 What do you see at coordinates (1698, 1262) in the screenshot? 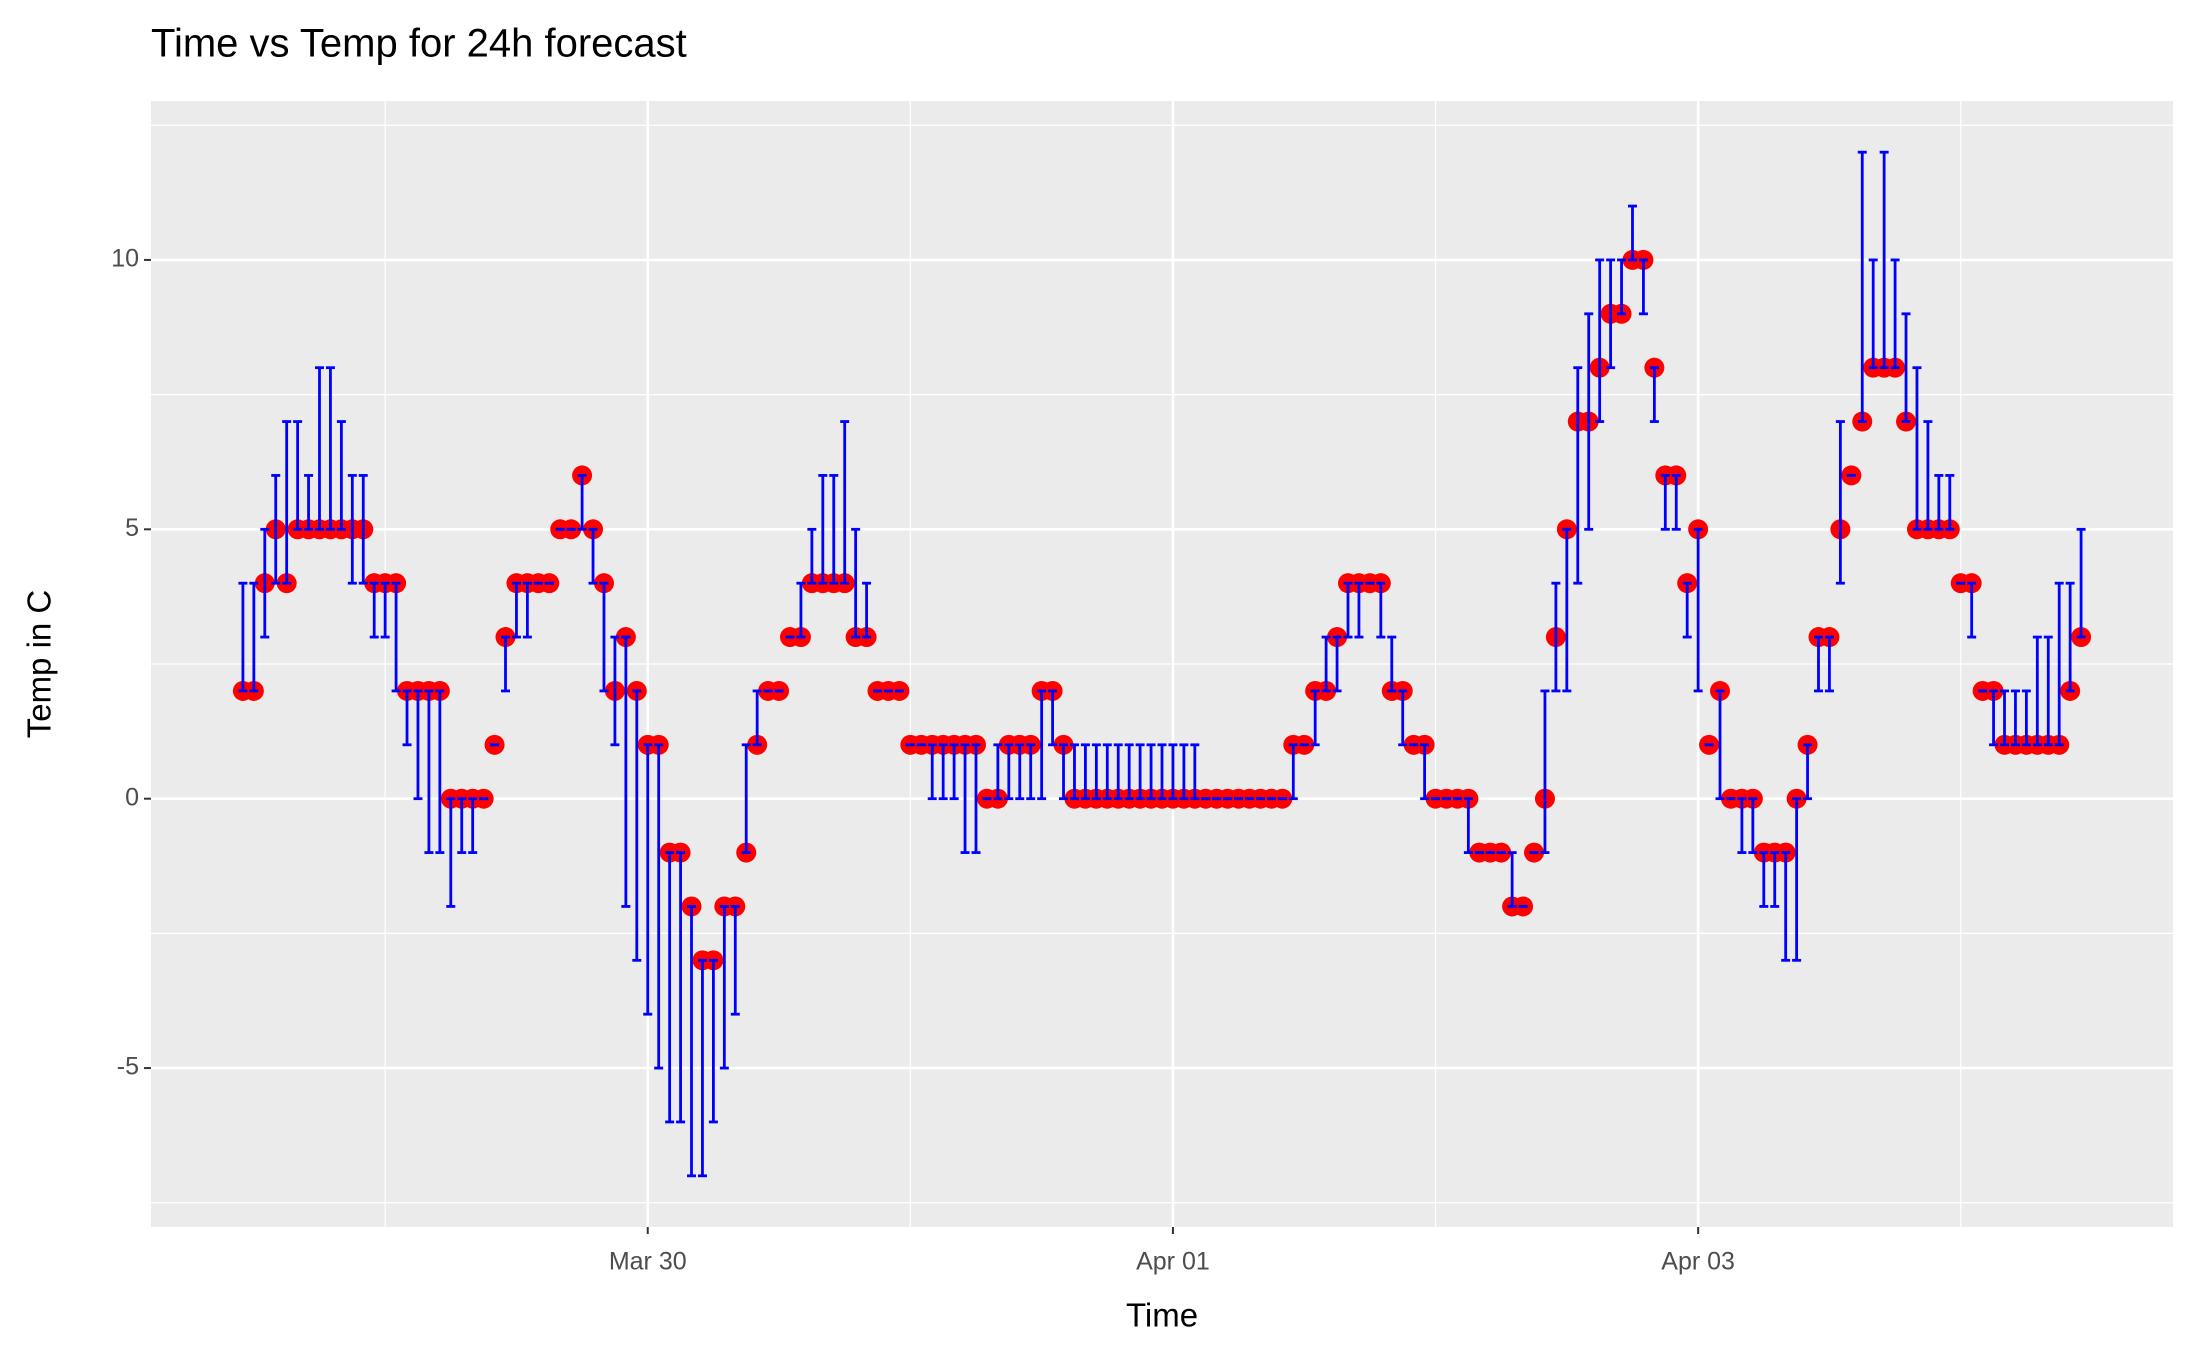
I see `x-tick-label: Apr 03` at bounding box center [1698, 1262].